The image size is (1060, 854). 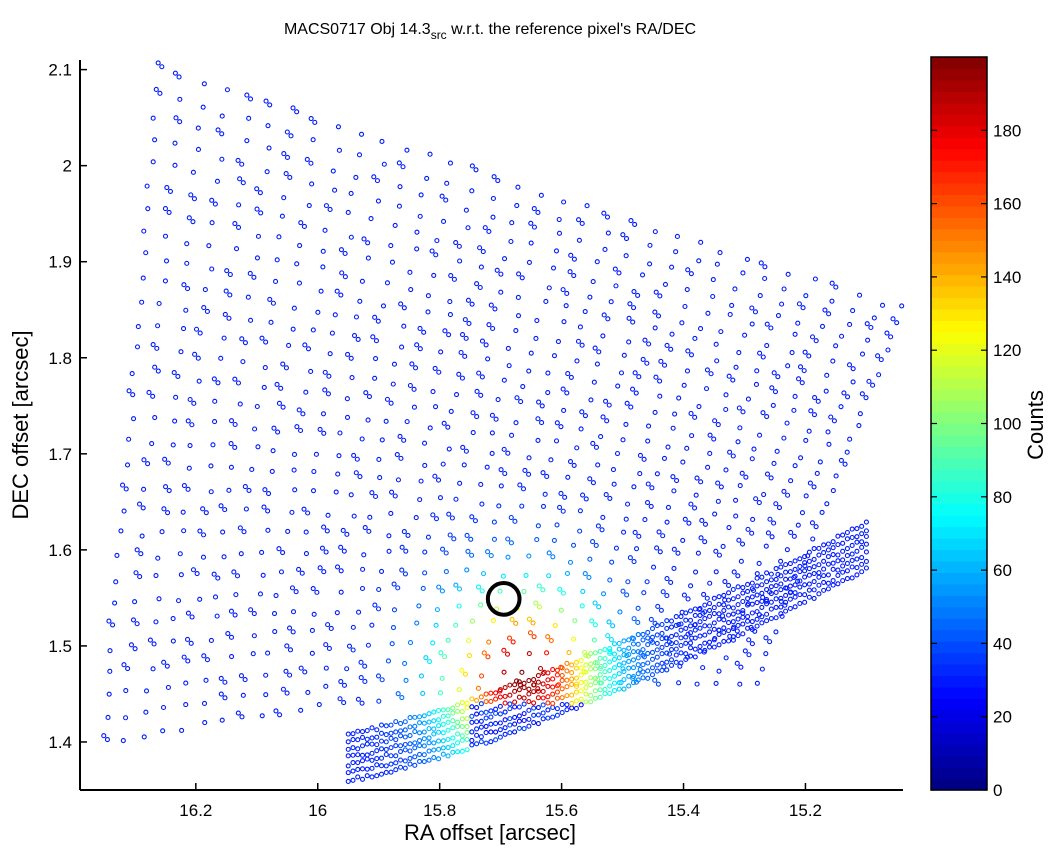 I want to click on title-suffix: w.r.t. the reference pixel's RA/DEC, so click(x=571, y=29).